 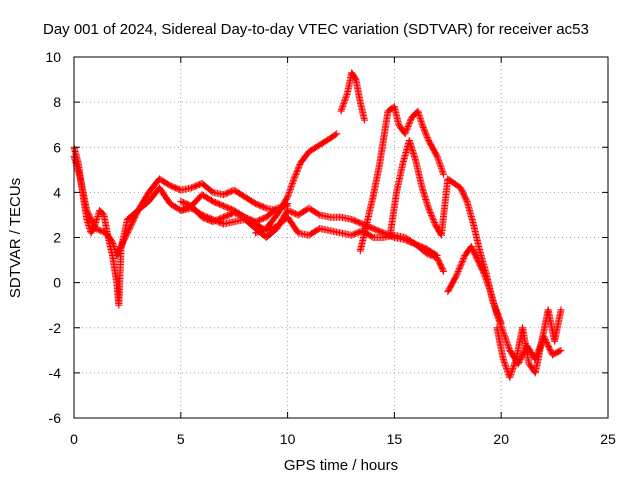 I want to click on y-tick-label: 0, so click(x=57, y=283).